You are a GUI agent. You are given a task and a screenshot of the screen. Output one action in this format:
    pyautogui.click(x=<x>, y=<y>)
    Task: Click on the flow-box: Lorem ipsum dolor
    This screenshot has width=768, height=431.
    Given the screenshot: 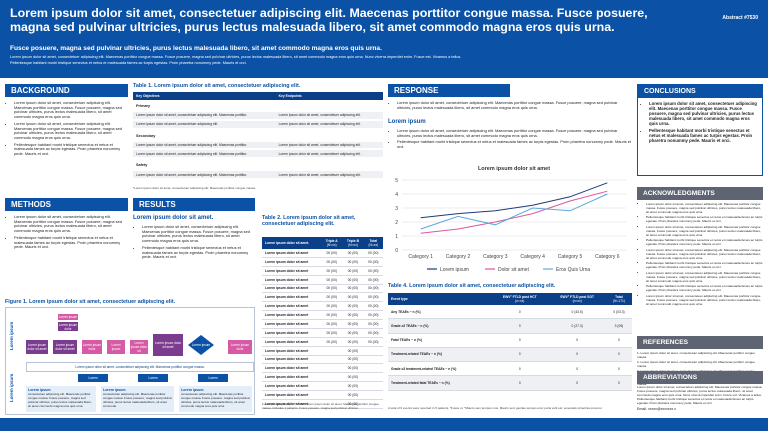 What is the action you would take?
    pyautogui.click(x=68, y=326)
    